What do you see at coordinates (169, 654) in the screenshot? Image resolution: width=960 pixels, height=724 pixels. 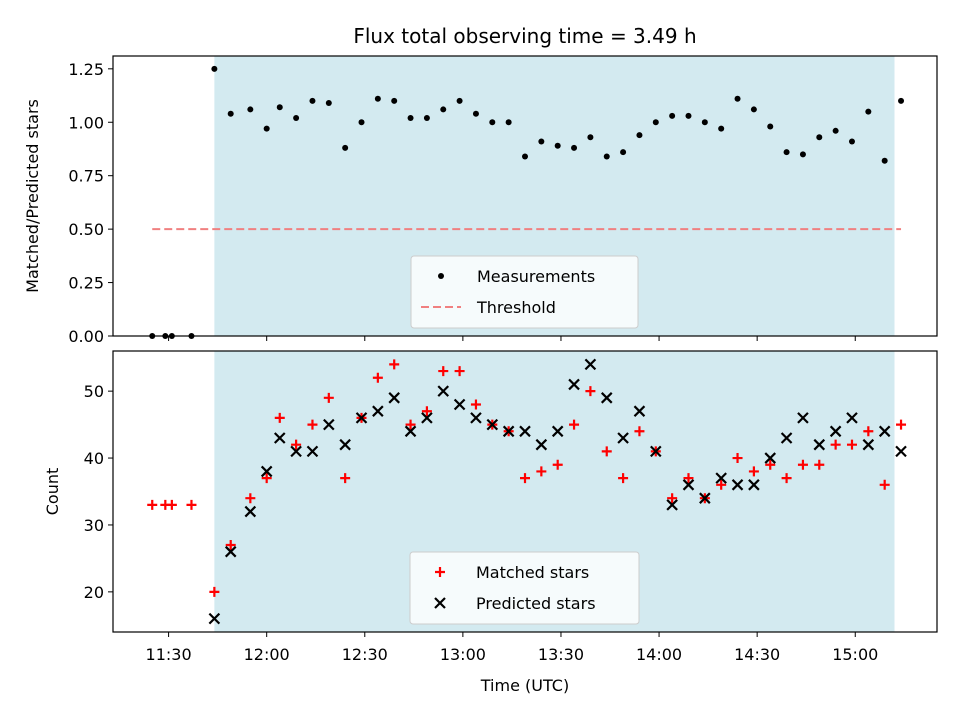 I see `x-tick-label: 11:30` at bounding box center [169, 654].